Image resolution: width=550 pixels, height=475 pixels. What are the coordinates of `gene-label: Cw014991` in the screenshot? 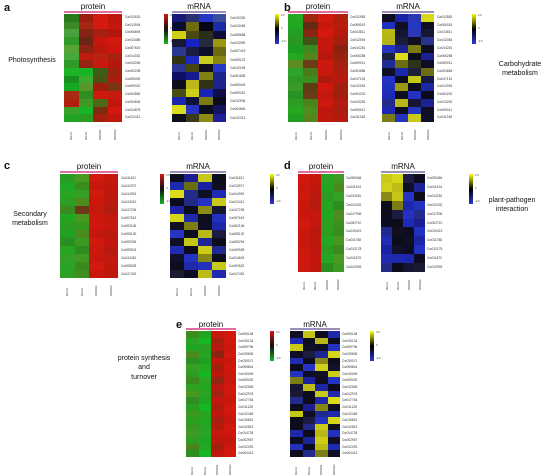 It's located at (128, 194).